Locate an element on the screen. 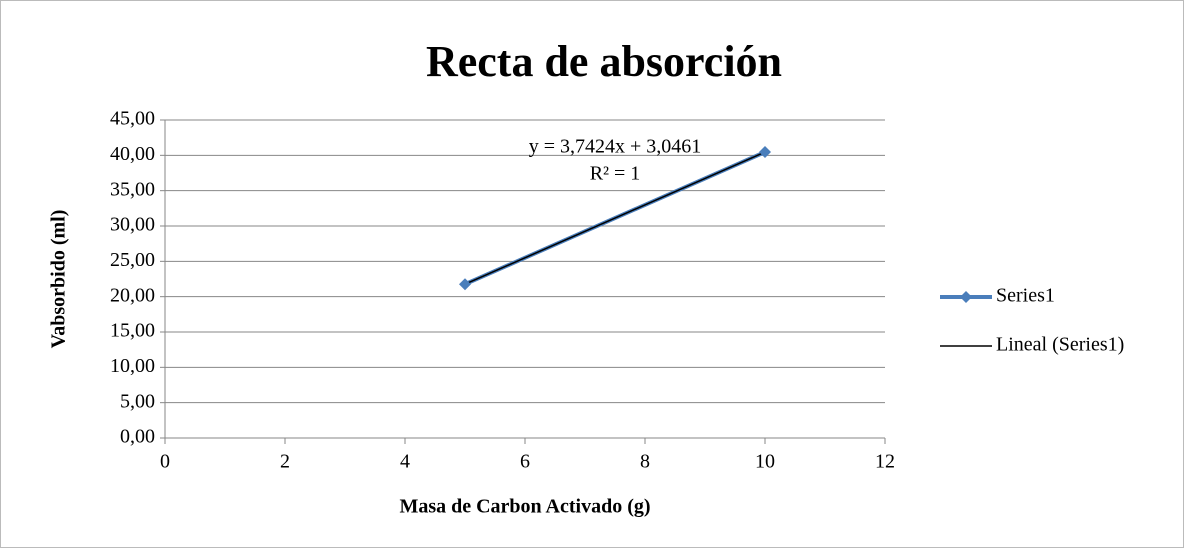 The height and width of the screenshot is (548, 1184). trendline is located at coordinates (615, 218).